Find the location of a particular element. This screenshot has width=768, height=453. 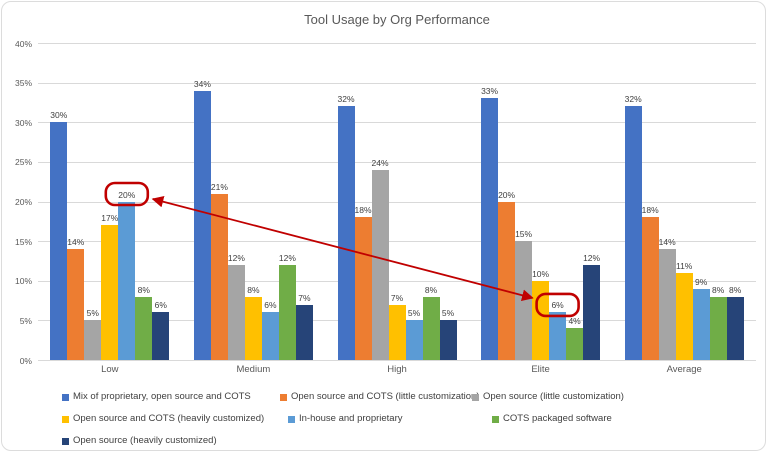

bar-average-s1 is located at coordinates (650, 288).